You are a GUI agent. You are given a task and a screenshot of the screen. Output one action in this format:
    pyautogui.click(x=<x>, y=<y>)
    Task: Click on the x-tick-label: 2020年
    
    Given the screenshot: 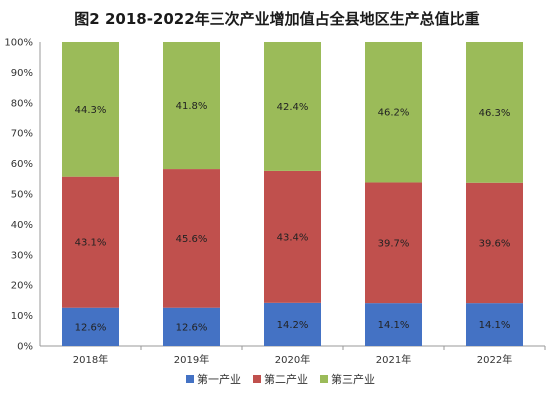 What is the action you would take?
    pyautogui.click(x=292, y=359)
    